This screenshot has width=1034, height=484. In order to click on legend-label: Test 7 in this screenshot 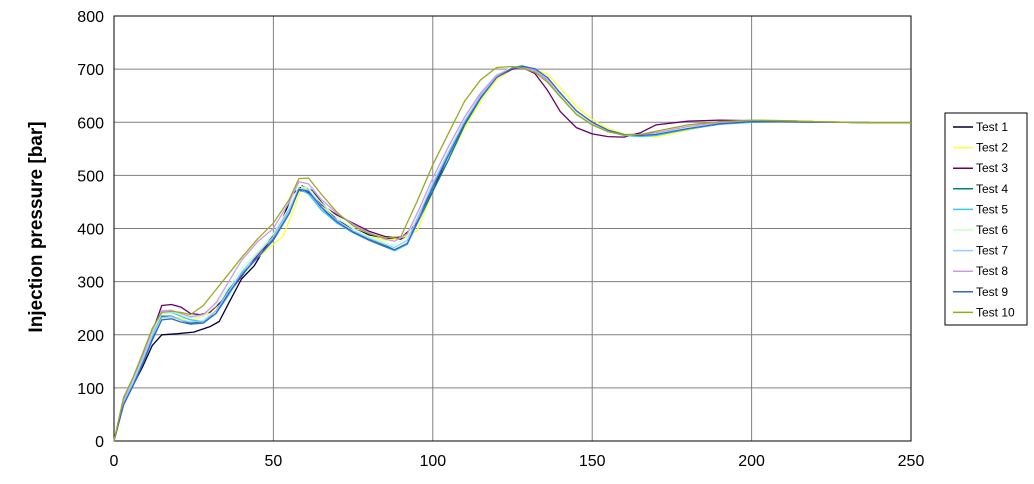, I will do `click(992, 251)`.